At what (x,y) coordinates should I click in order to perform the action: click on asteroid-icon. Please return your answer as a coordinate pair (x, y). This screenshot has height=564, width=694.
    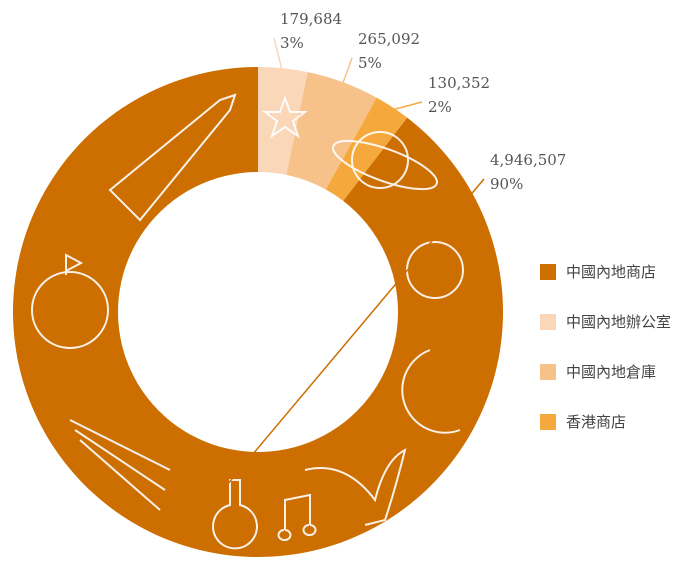
    Looking at the image, I should click on (70, 310).